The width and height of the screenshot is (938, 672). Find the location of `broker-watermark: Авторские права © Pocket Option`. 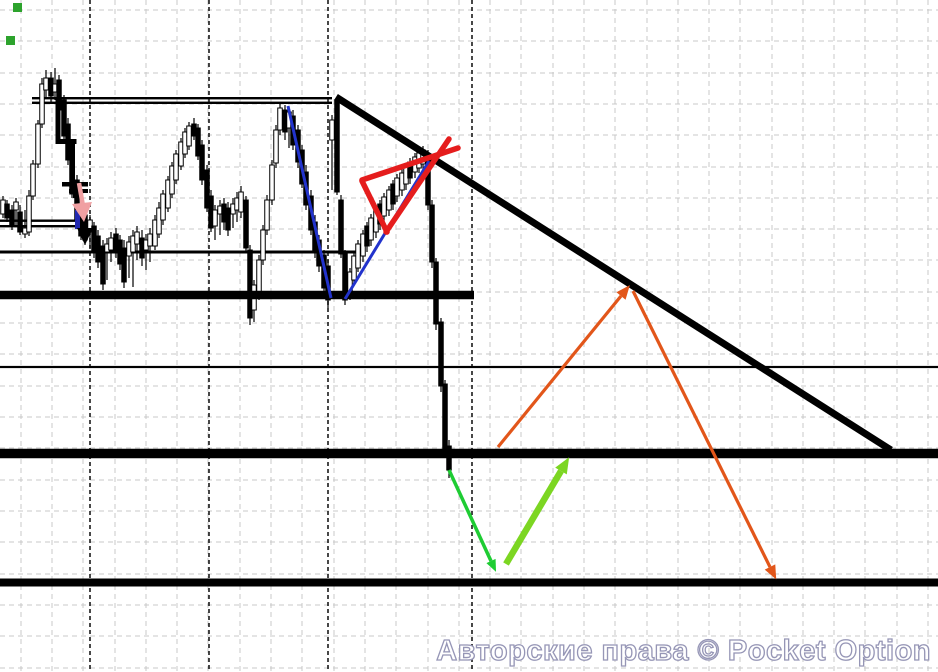

broker-watermark: Авторские права © Pocket Option is located at coordinates (684, 650).